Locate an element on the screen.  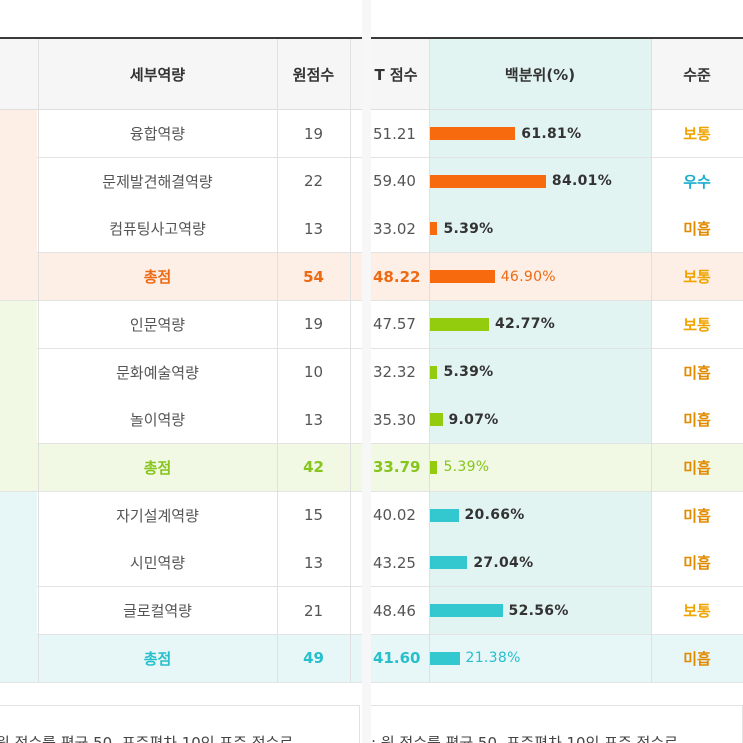
raw-score: 15 is located at coordinates (313, 515).